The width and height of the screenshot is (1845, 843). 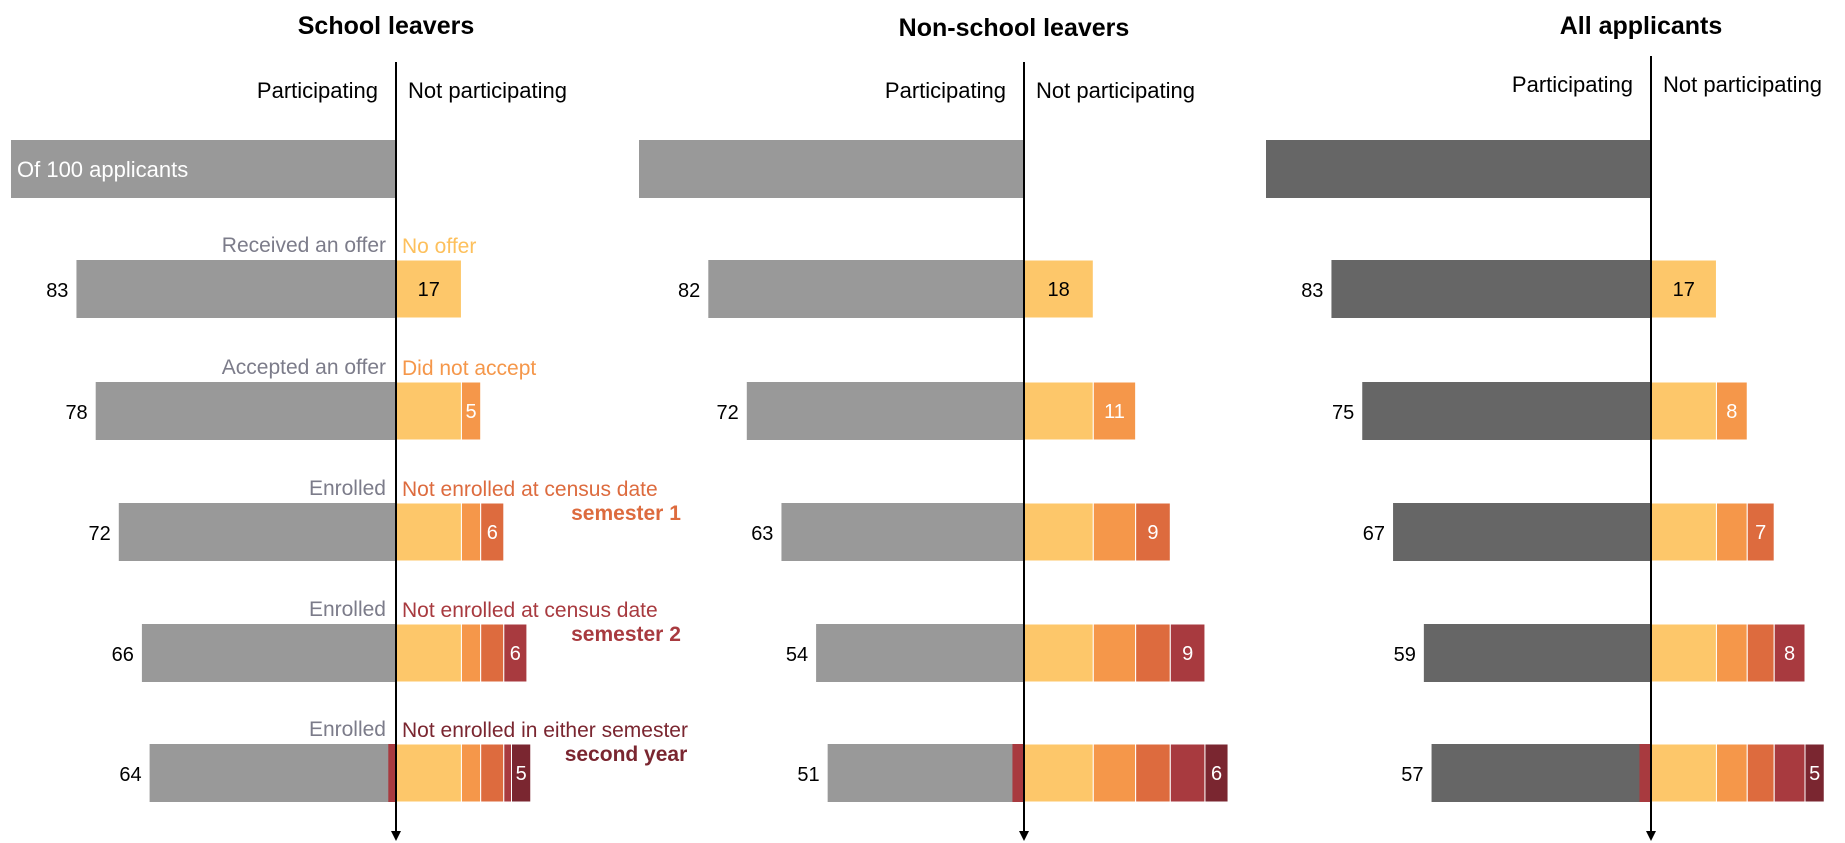 I want to click on panel-title: All applicants, so click(x=1641, y=26).